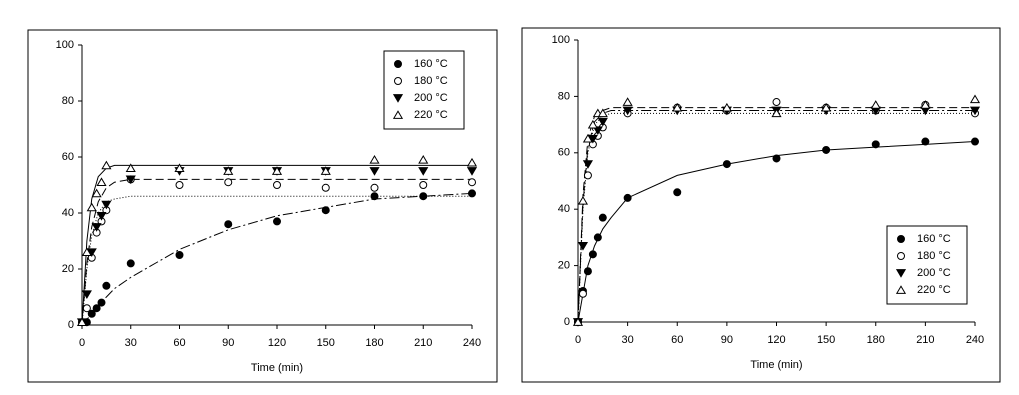 The height and width of the screenshot is (395, 1019). Describe the element at coordinates (431, 64) in the screenshot. I see `legend-label: 160 °C` at that location.